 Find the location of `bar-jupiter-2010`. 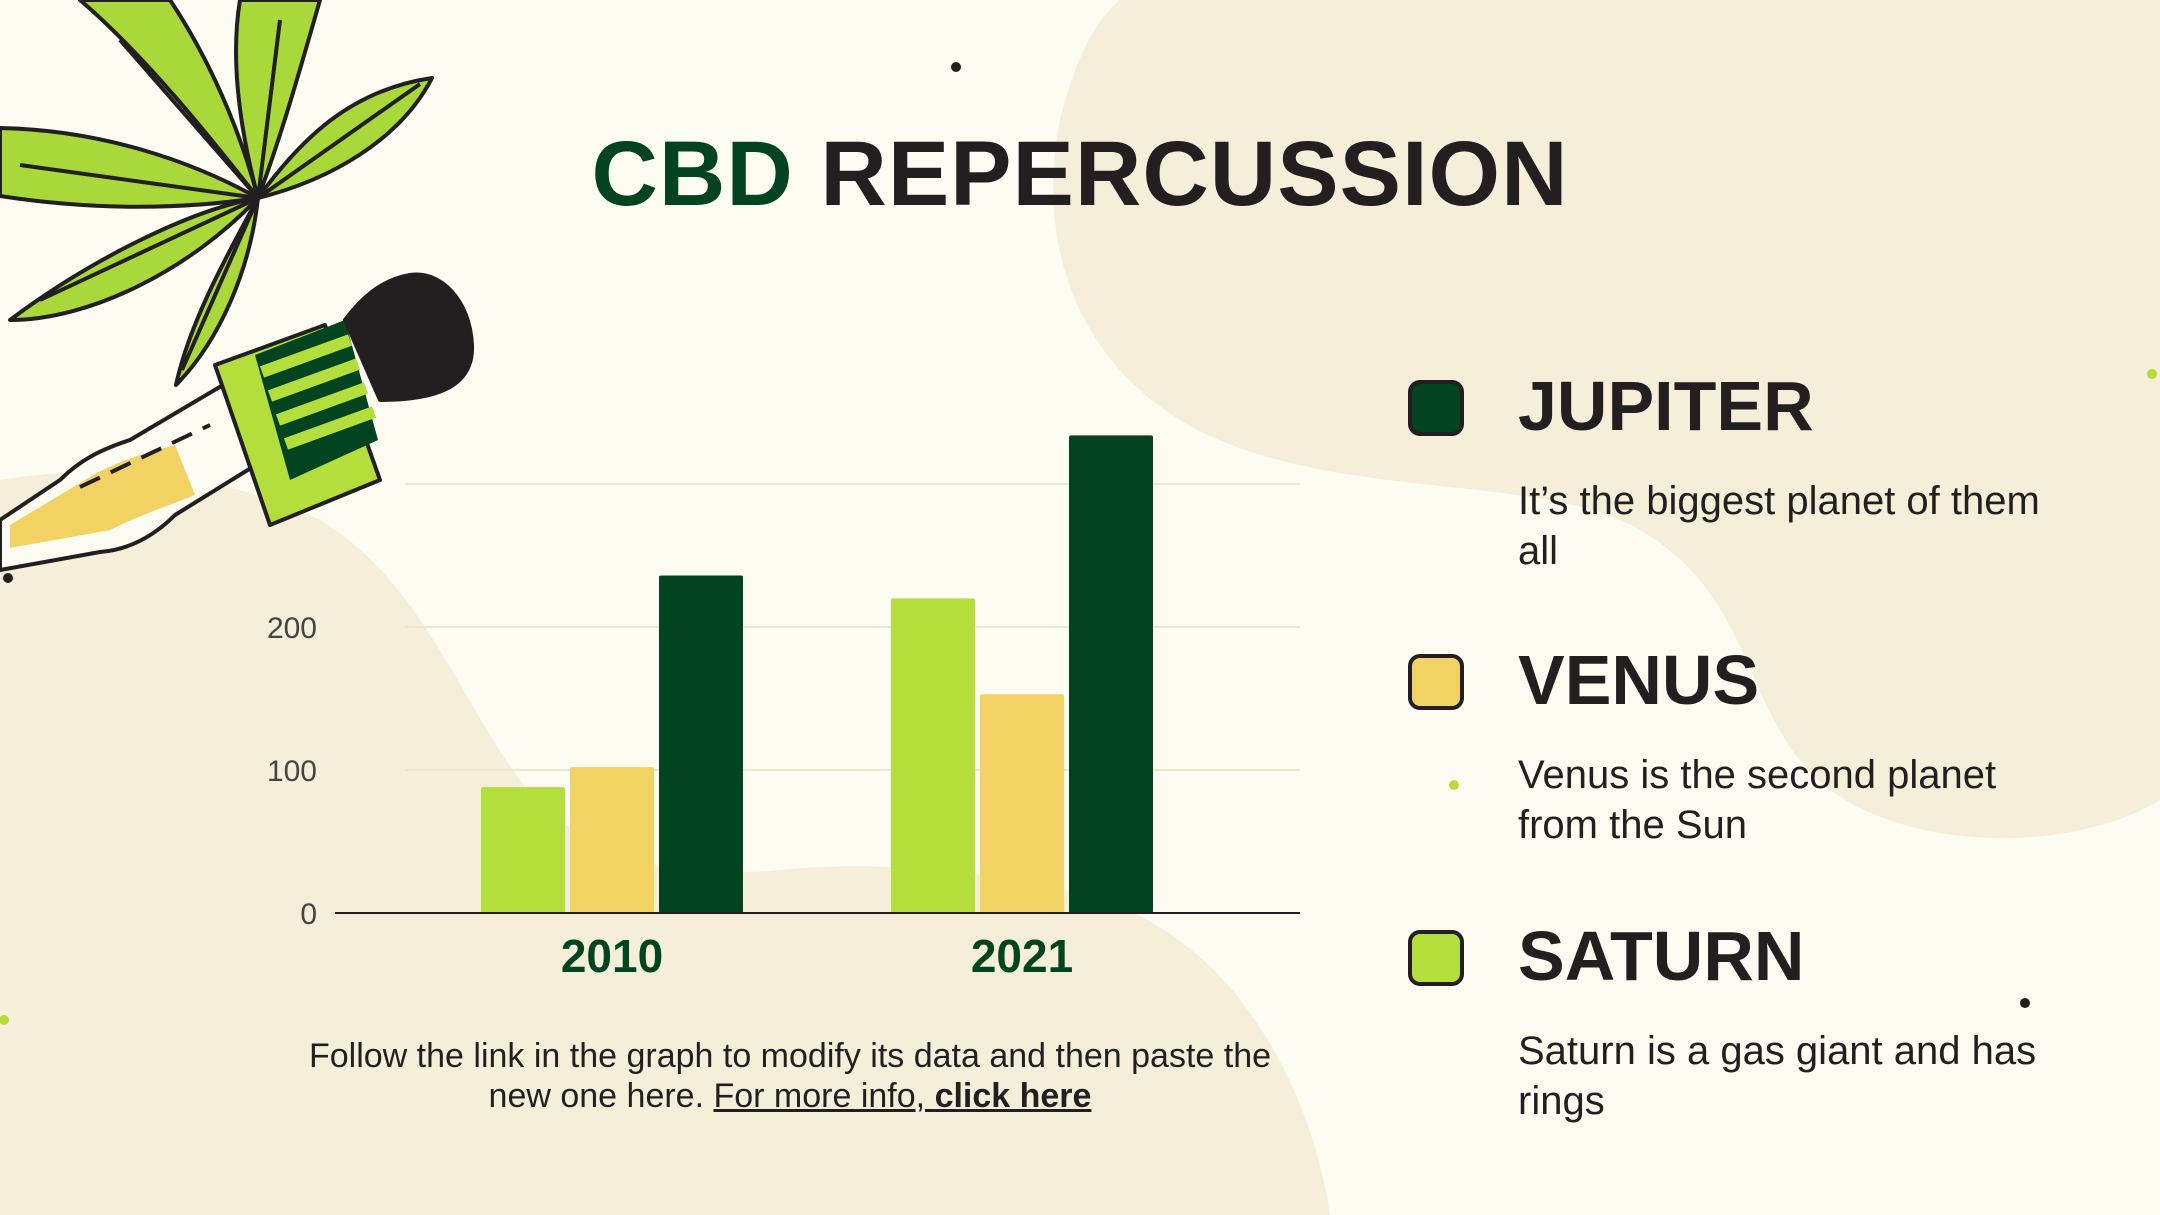

bar-jupiter-2010 is located at coordinates (701, 744).